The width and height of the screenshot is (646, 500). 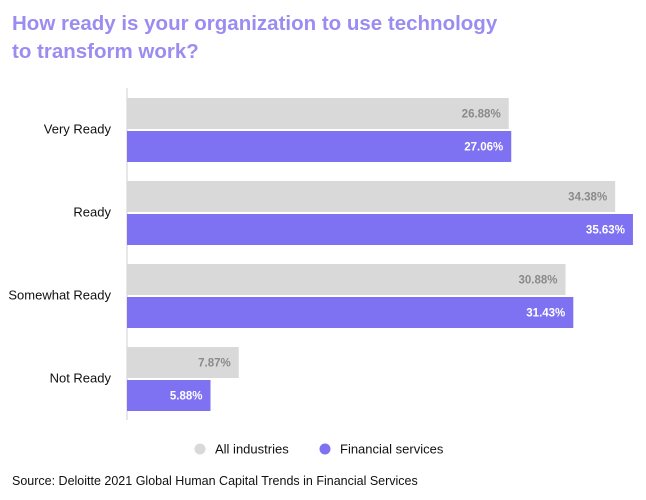 I want to click on data-label-all-industries-not-ready: 7.87%, so click(x=214, y=364).